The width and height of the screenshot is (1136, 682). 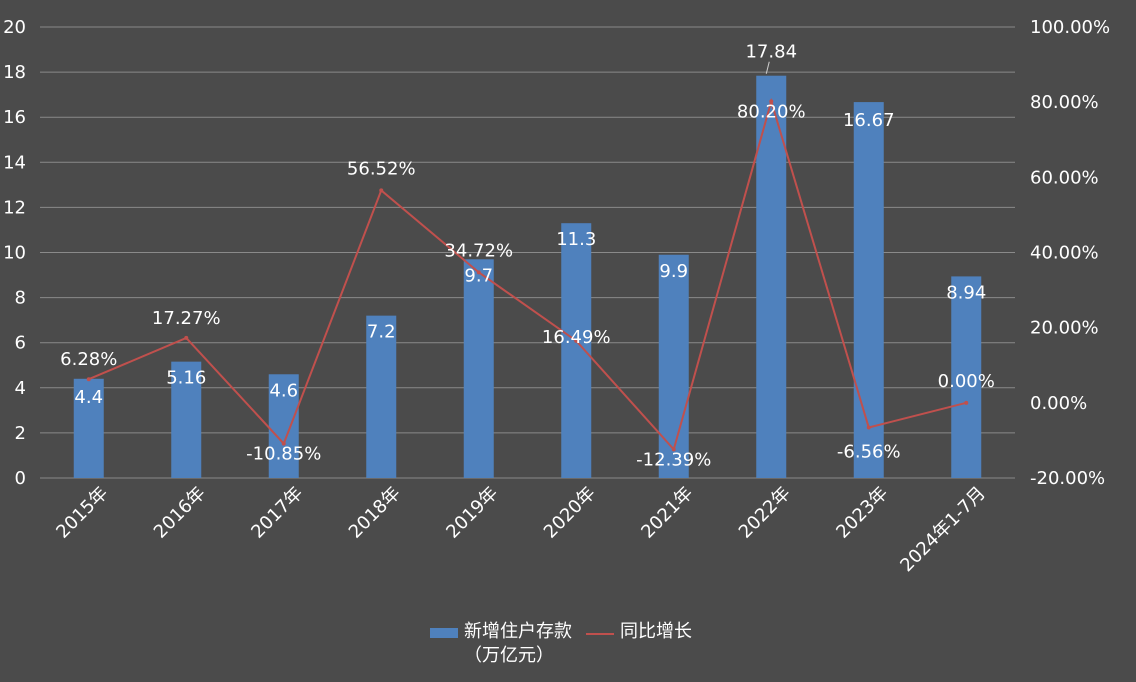 I want to click on y-right-tick-label: 100.00%, so click(x=1070, y=27).